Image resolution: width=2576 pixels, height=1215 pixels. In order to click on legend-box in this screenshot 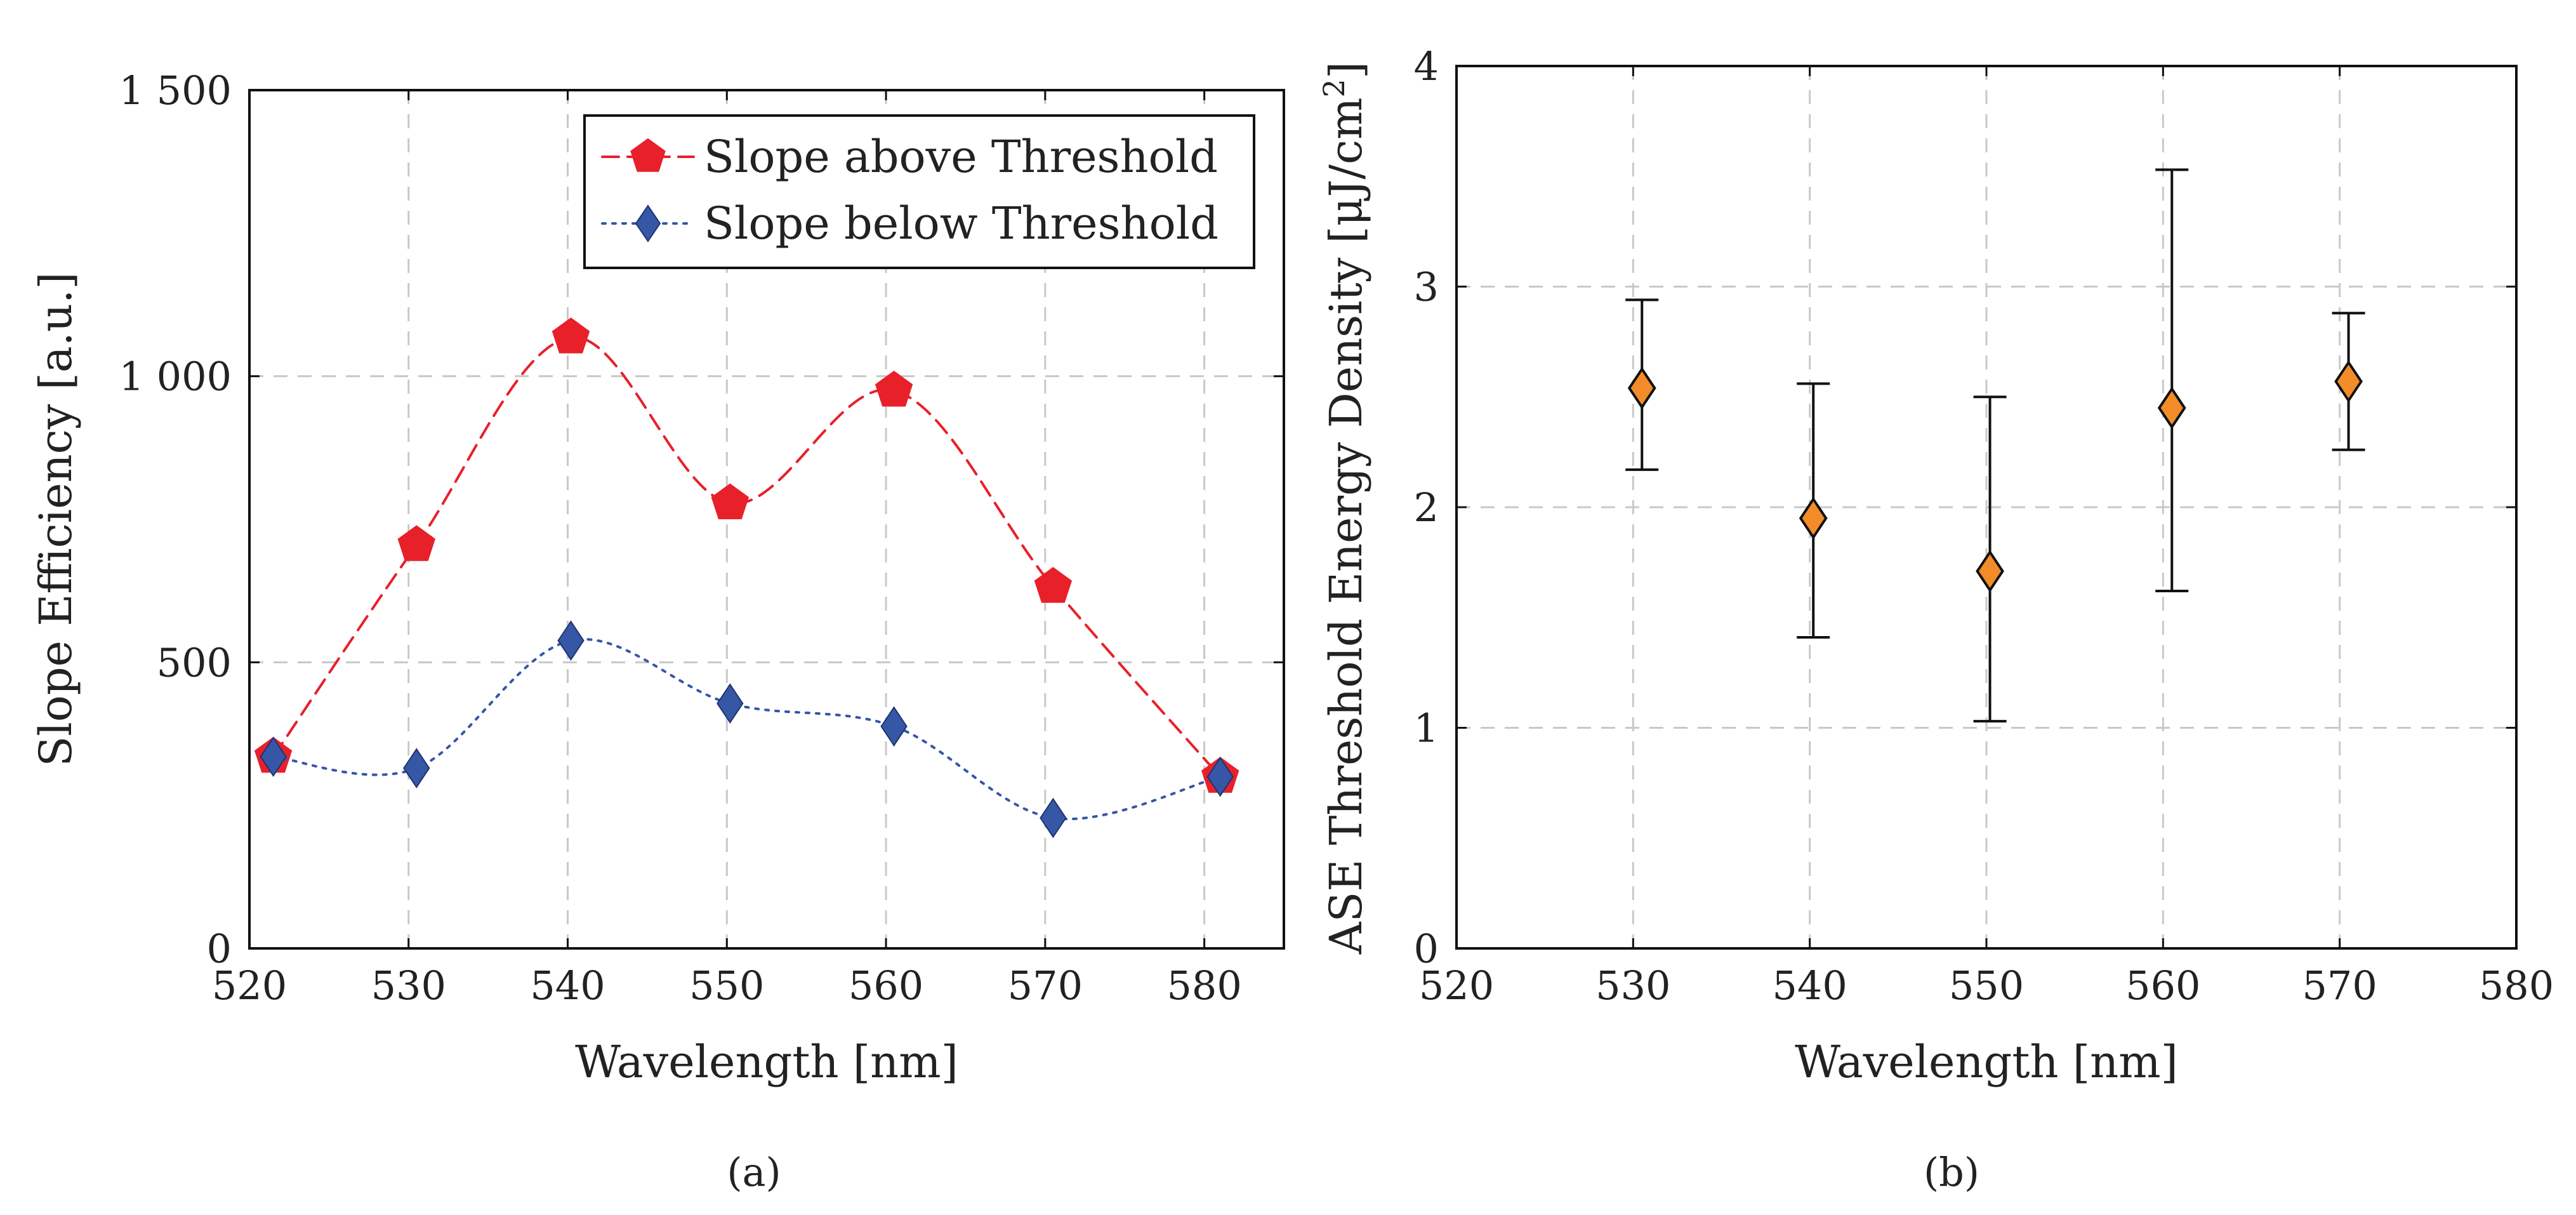, I will do `click(919, 192)`.